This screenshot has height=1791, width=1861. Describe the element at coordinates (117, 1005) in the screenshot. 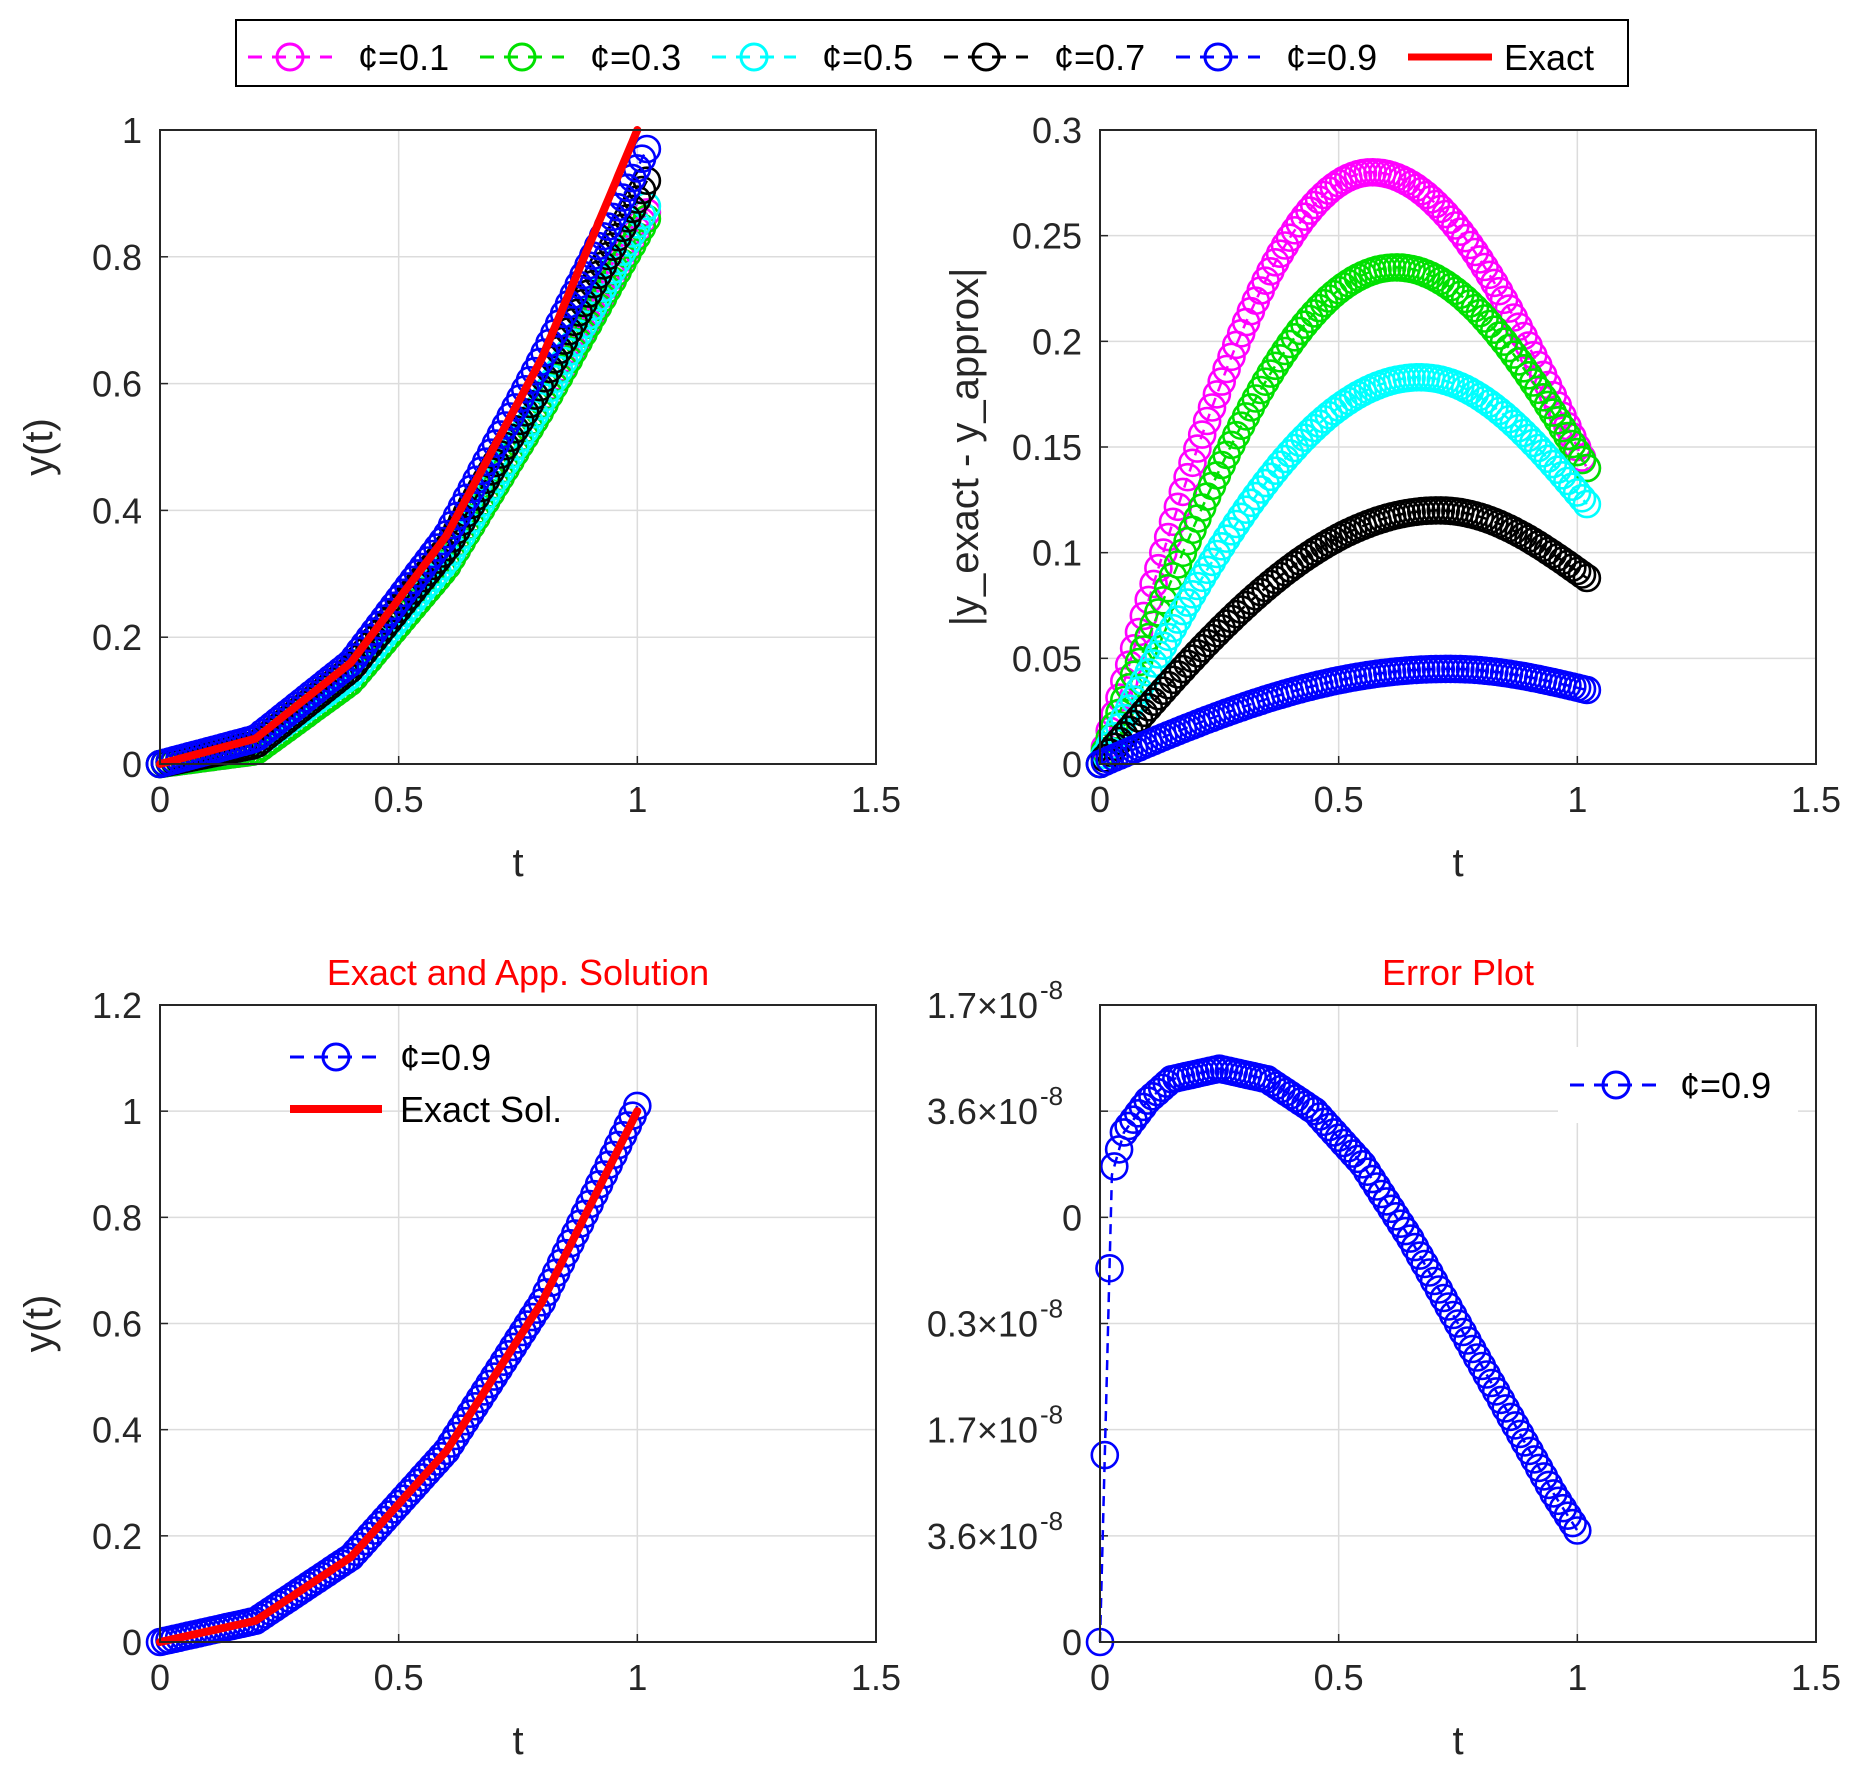

I see `y-tick-label: 1.2` at that location.